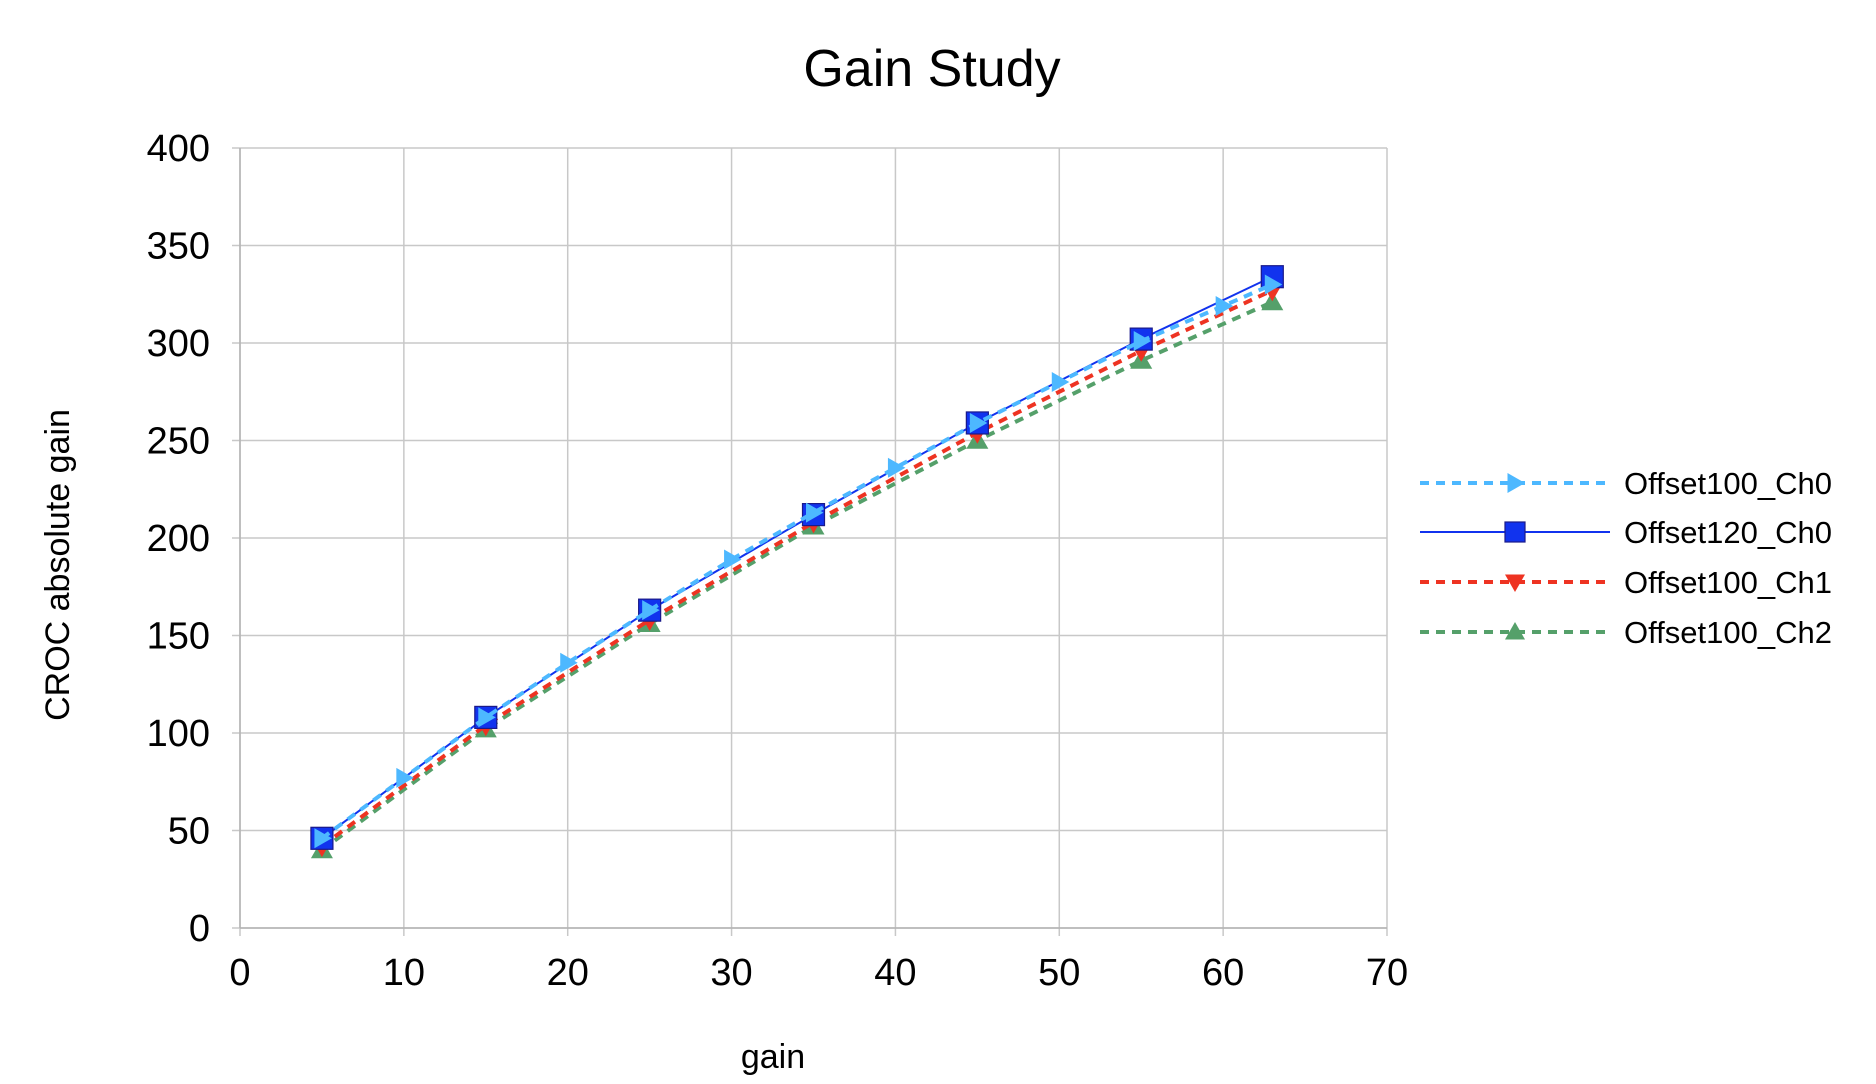 This screenshot has height=1084, width=1876. What do you see at coordinates (178, 442) in the screenshot?
I see `y-tick-label: 250` at bounding box center [178, 442].